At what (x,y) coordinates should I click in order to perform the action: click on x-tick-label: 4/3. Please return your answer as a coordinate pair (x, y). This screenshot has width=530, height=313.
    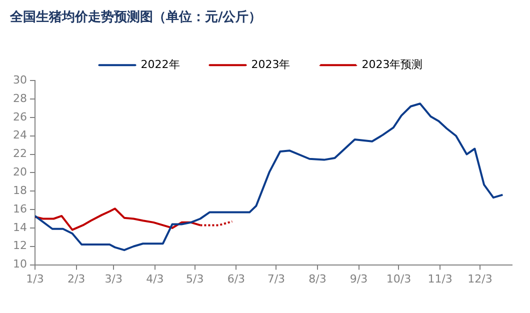
    Looking at the image, I should click on (155, 279).